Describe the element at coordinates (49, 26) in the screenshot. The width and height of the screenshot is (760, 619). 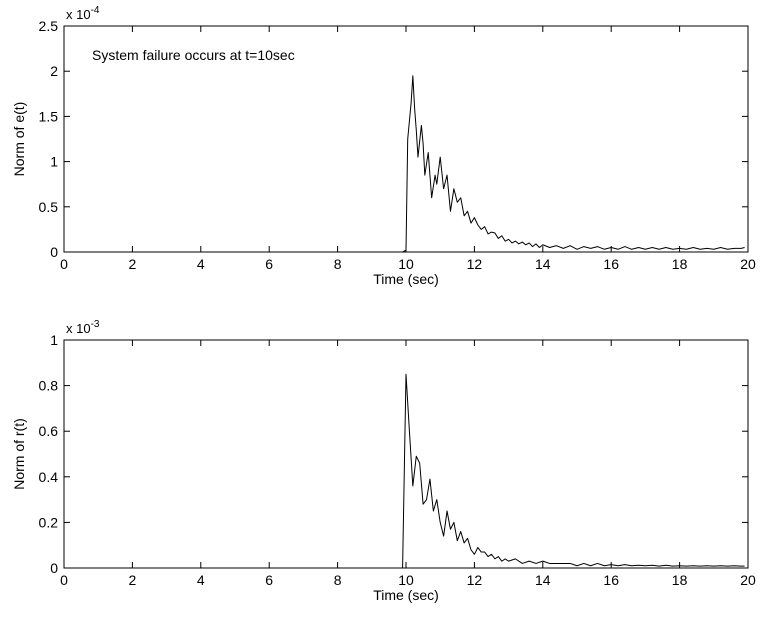
I see `y-tick-label: 2.5` at that location.